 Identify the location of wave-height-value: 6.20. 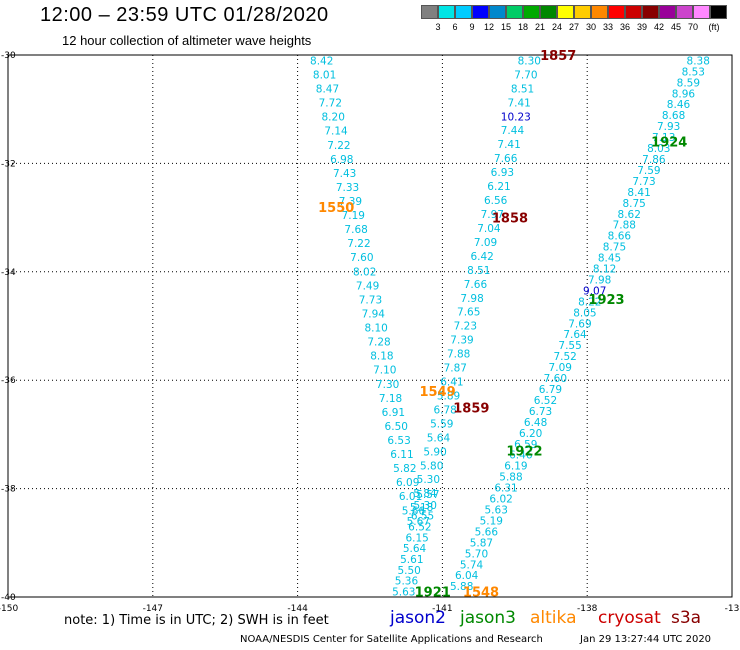
(530, 434).